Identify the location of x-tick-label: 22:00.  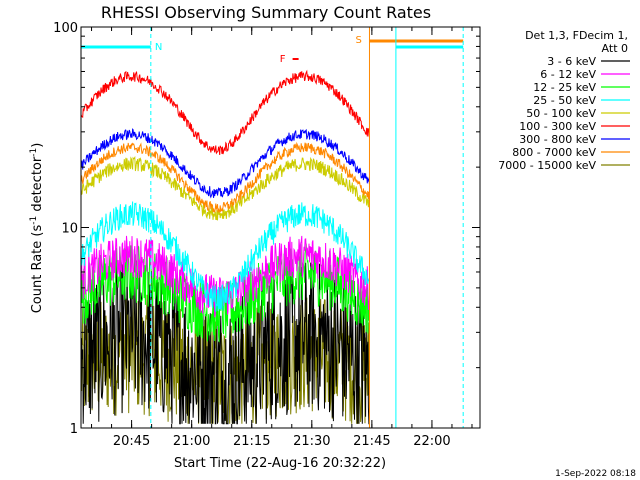
(431, 441).